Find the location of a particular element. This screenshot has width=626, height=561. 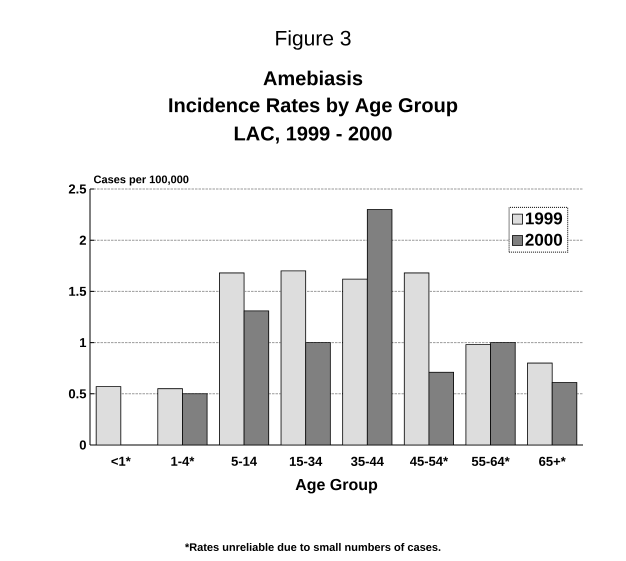

x-axis-title: Age Group is located at coordinates (337, 486).